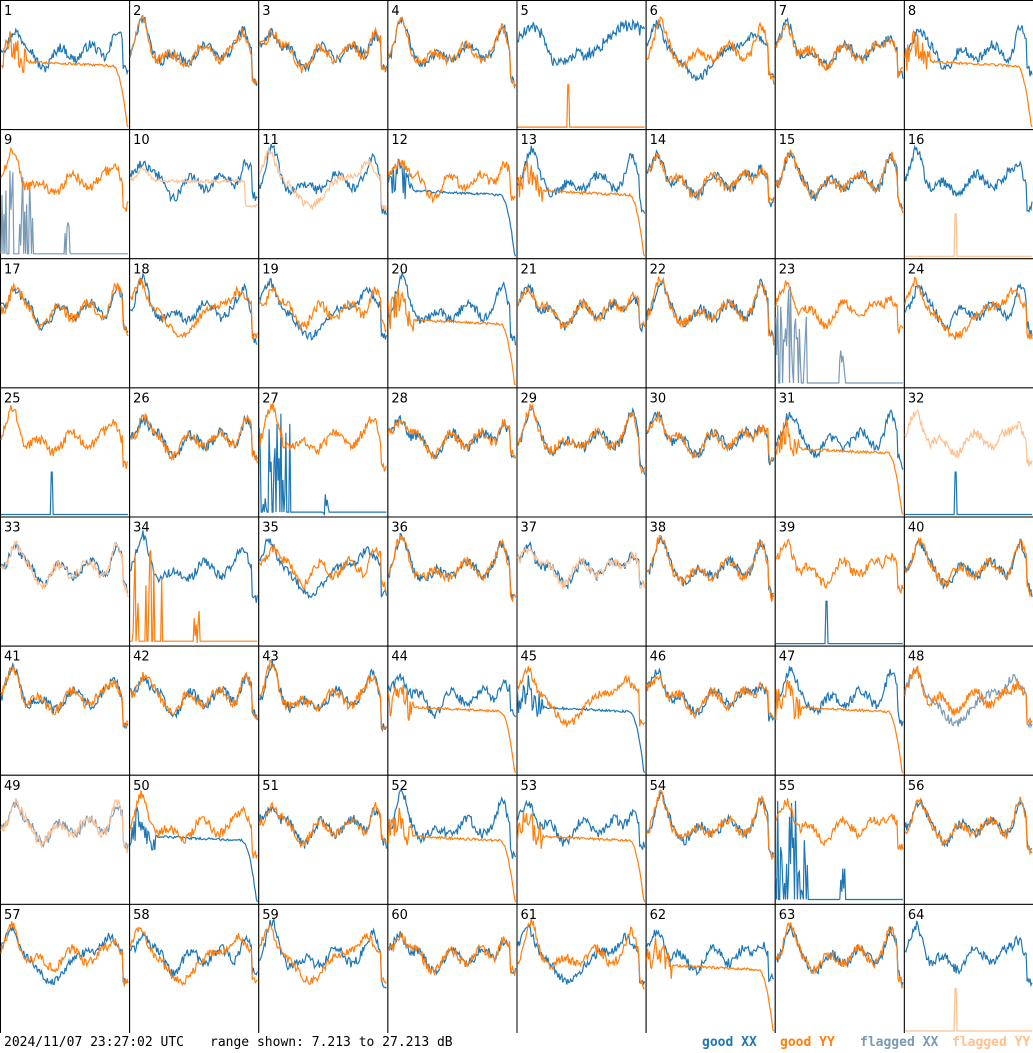 The height and width of the screenshot is (1053, 1033). Describe the element at coordinates (94, 1042) in the screenshot. I see `timestamp-text: 2024/11/07 23:27:02 UTC` at that location.